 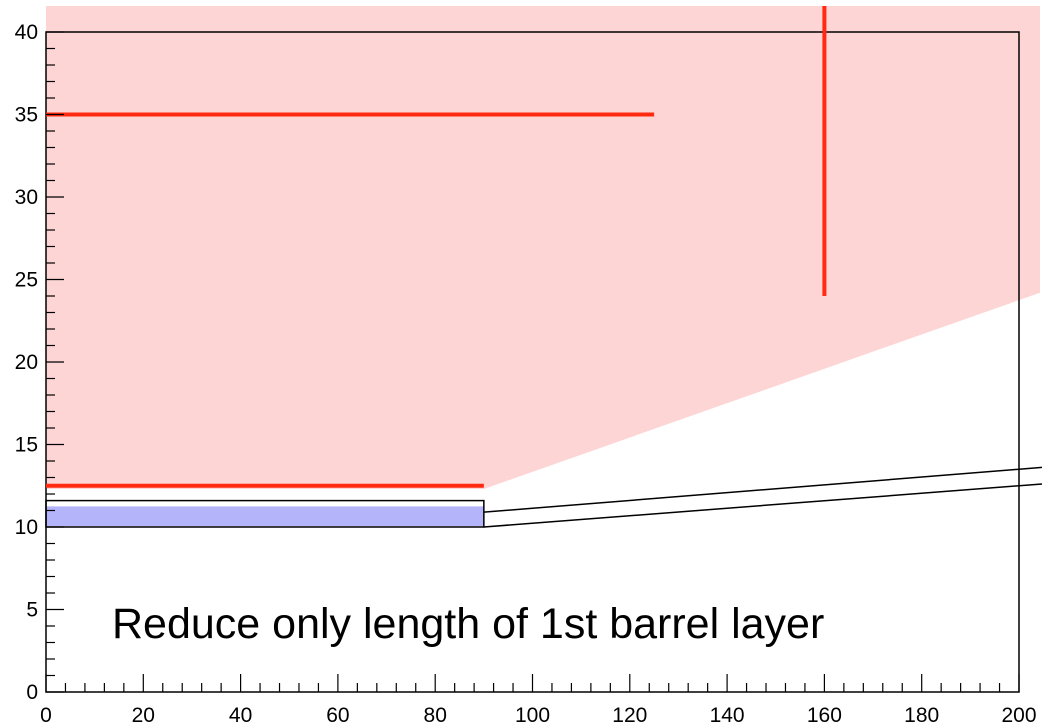 What do you see at coordinates (265, 516) in the screenshot?
I see `barrel-layer-fill` at bounding box center [265, 516].